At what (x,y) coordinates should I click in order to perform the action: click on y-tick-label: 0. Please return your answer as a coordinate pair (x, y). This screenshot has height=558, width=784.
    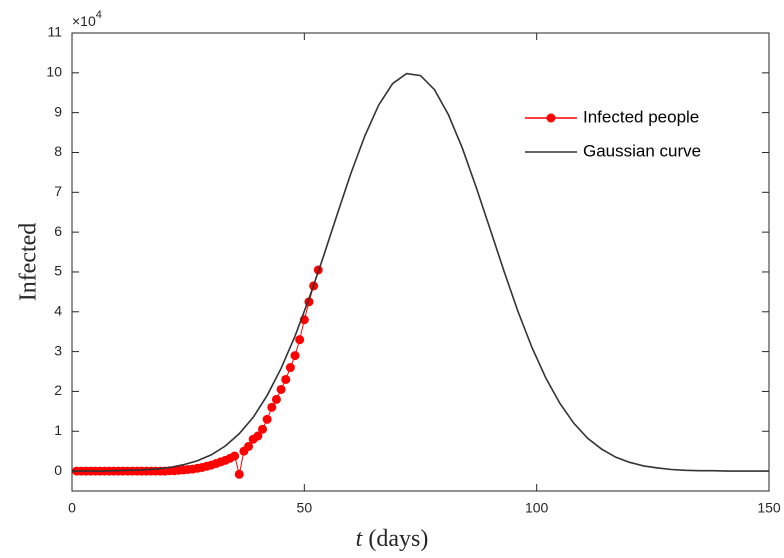
    Looking at the image, I should click on (58, 470).